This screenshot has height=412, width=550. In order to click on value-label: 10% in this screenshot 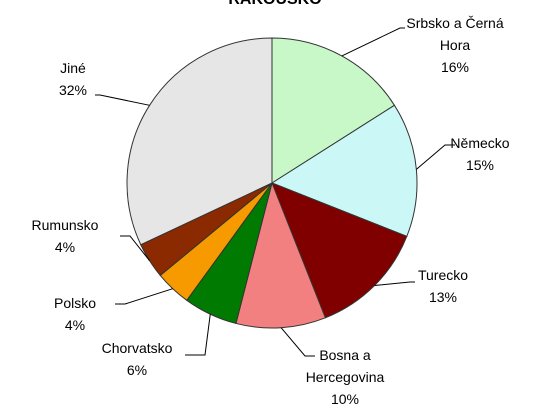, I will do `click(345, 399)`.